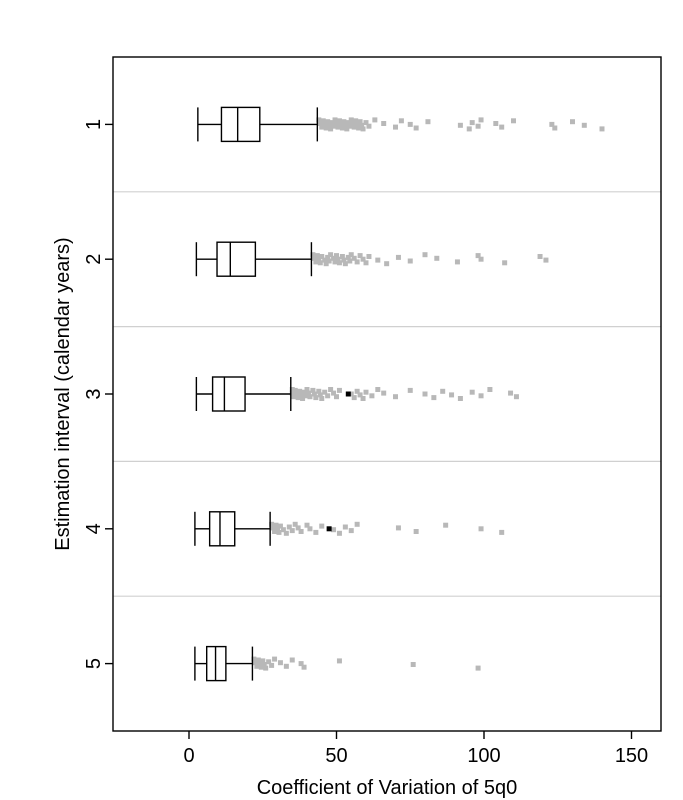  Describe the element at coordinates (631, 756) in the screenshot. I see `x-tick-label: 150` at that location.